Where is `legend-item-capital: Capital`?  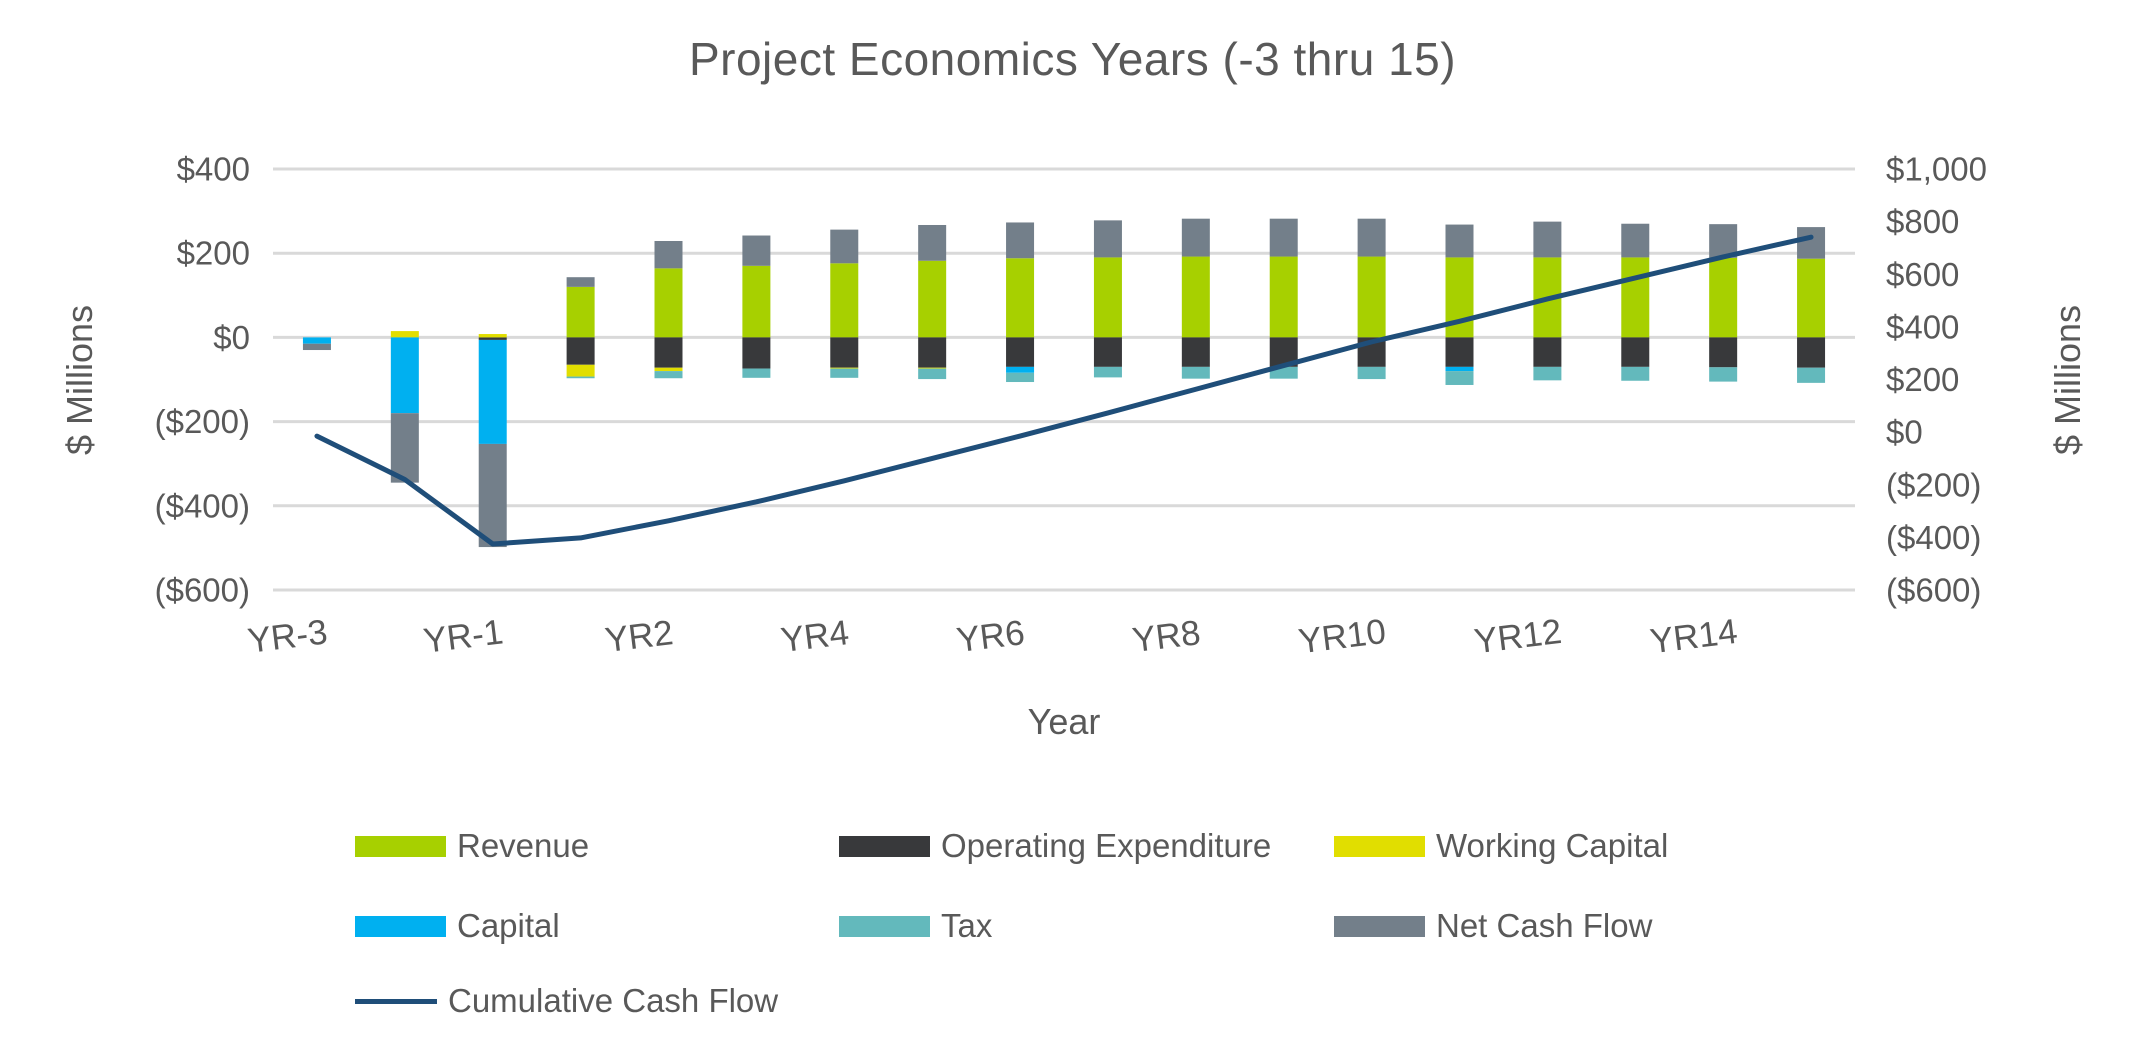
legend-item-capital: Capital is located at coordinates (457, 925).